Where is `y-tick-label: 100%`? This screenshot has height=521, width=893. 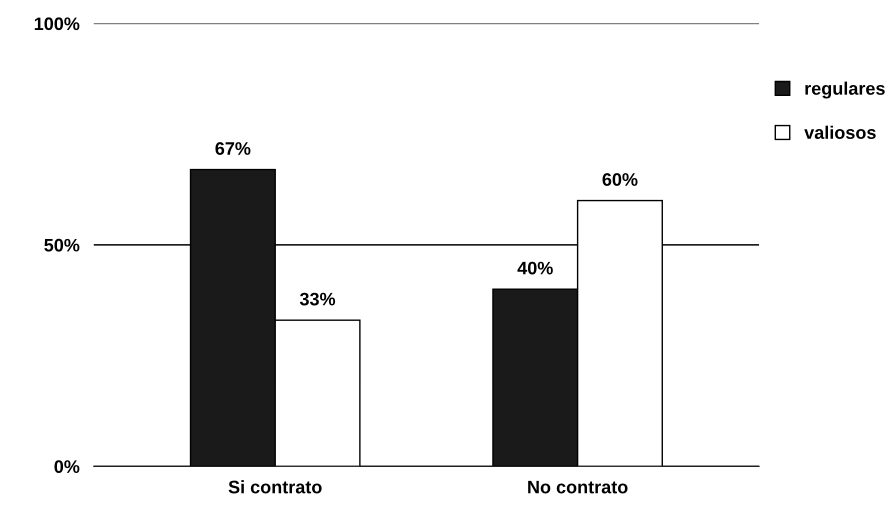 y-tick-label: 100% is located at coordinates (57, 23).